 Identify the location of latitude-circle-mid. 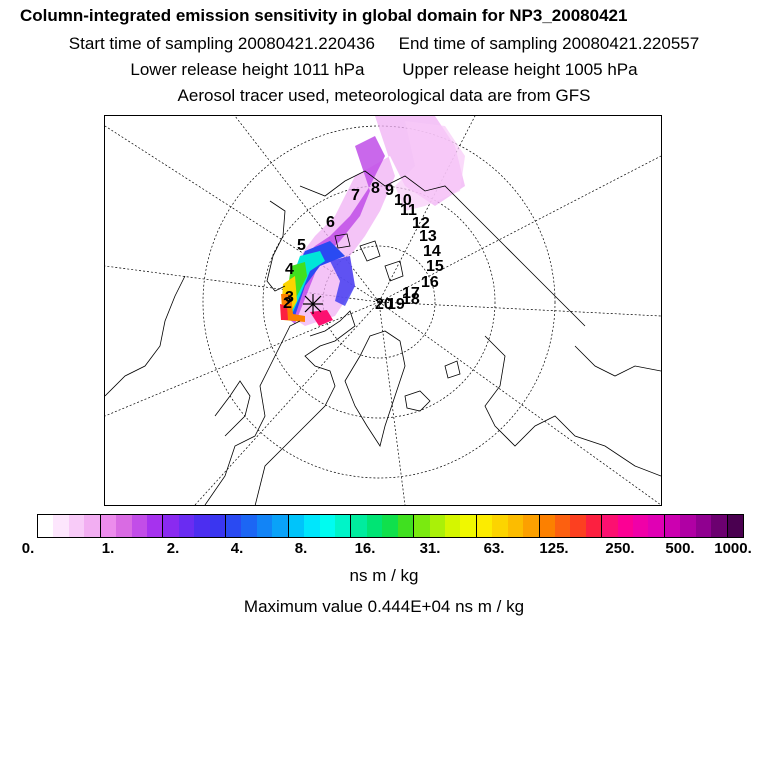
(379, 302).